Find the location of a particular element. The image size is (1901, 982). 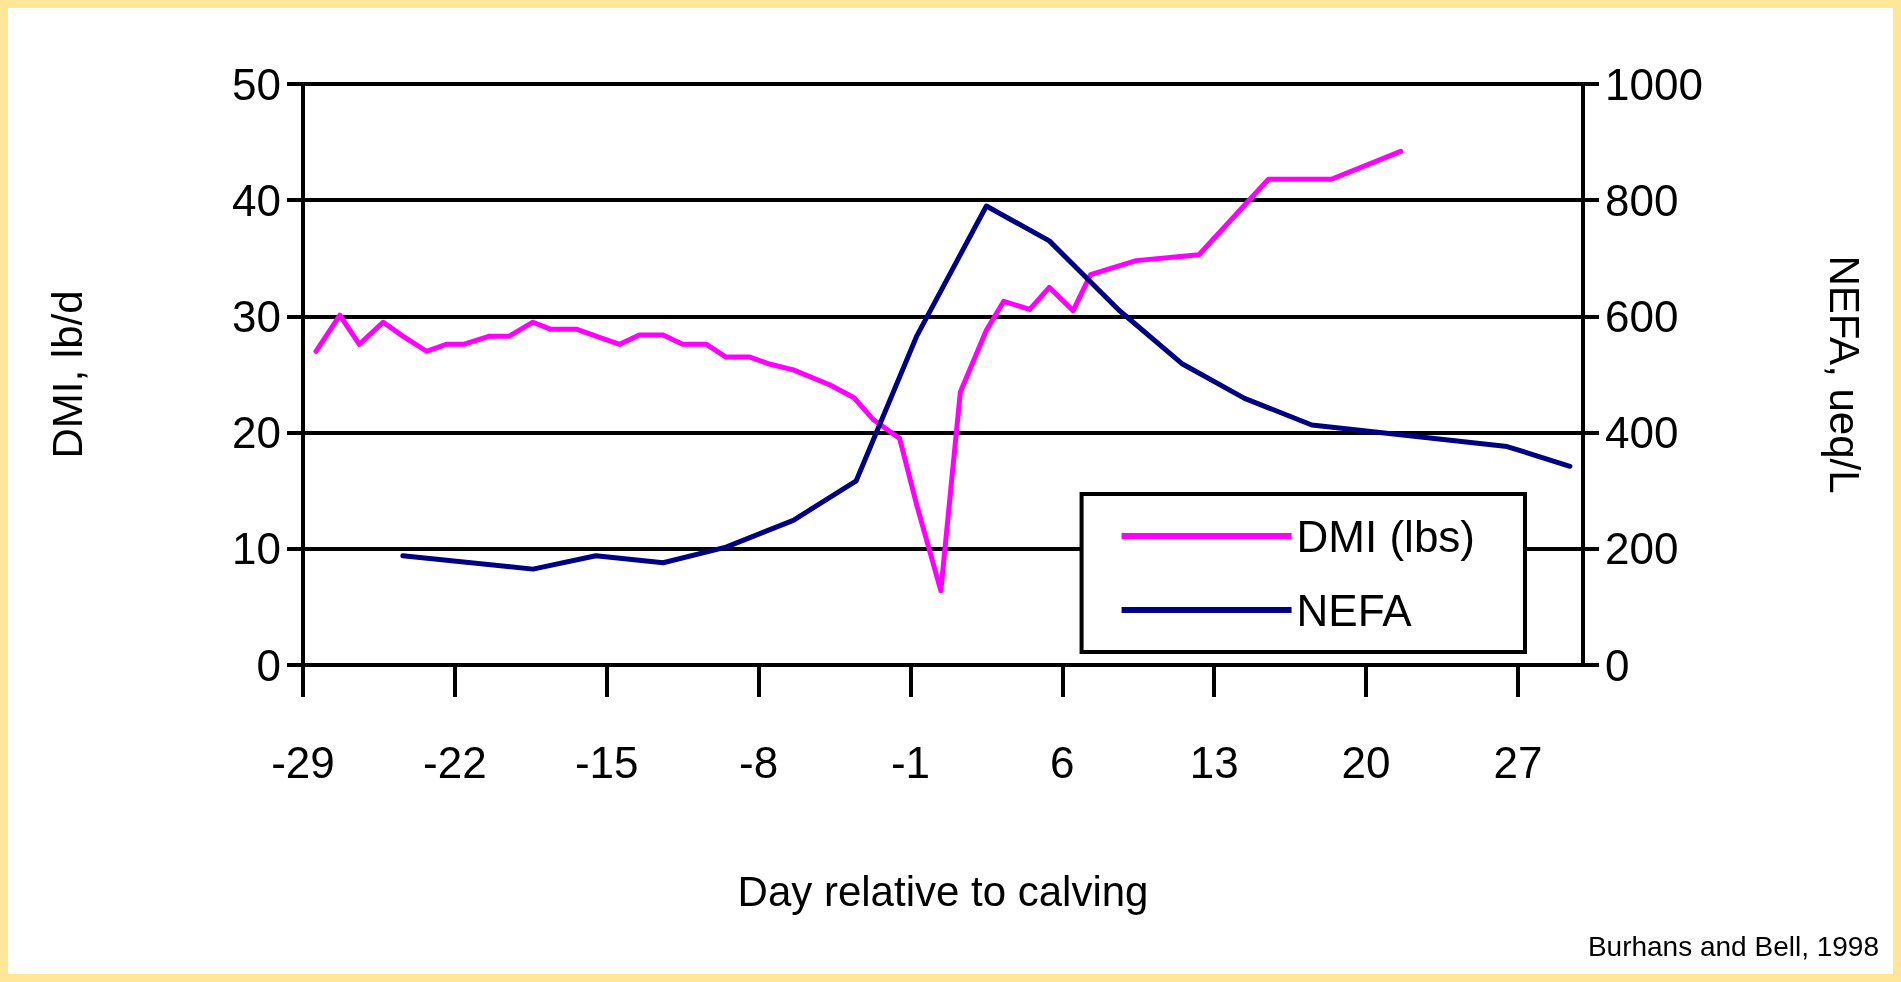

y-tick-label: 50 is located at coordinates (256, 84).